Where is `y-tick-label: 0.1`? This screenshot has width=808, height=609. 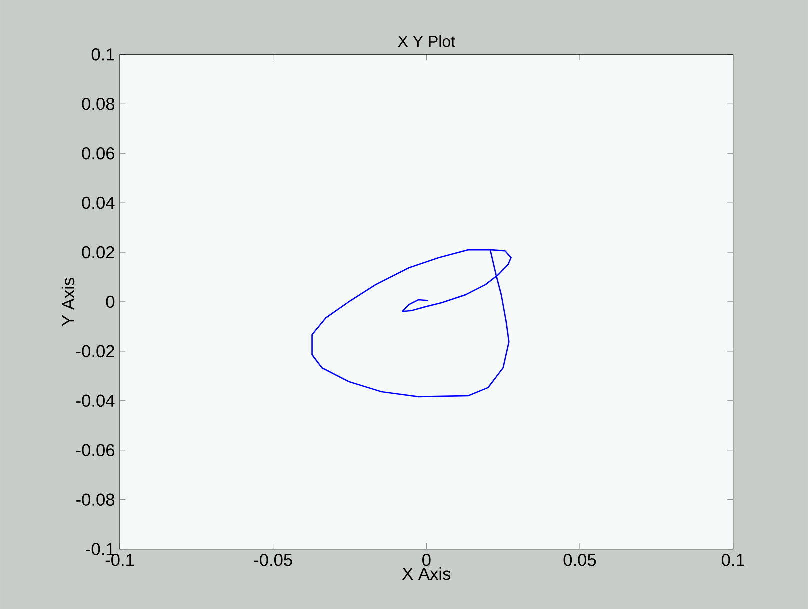
y-tick-label: 0.1 is located at coordinates (103, 54).